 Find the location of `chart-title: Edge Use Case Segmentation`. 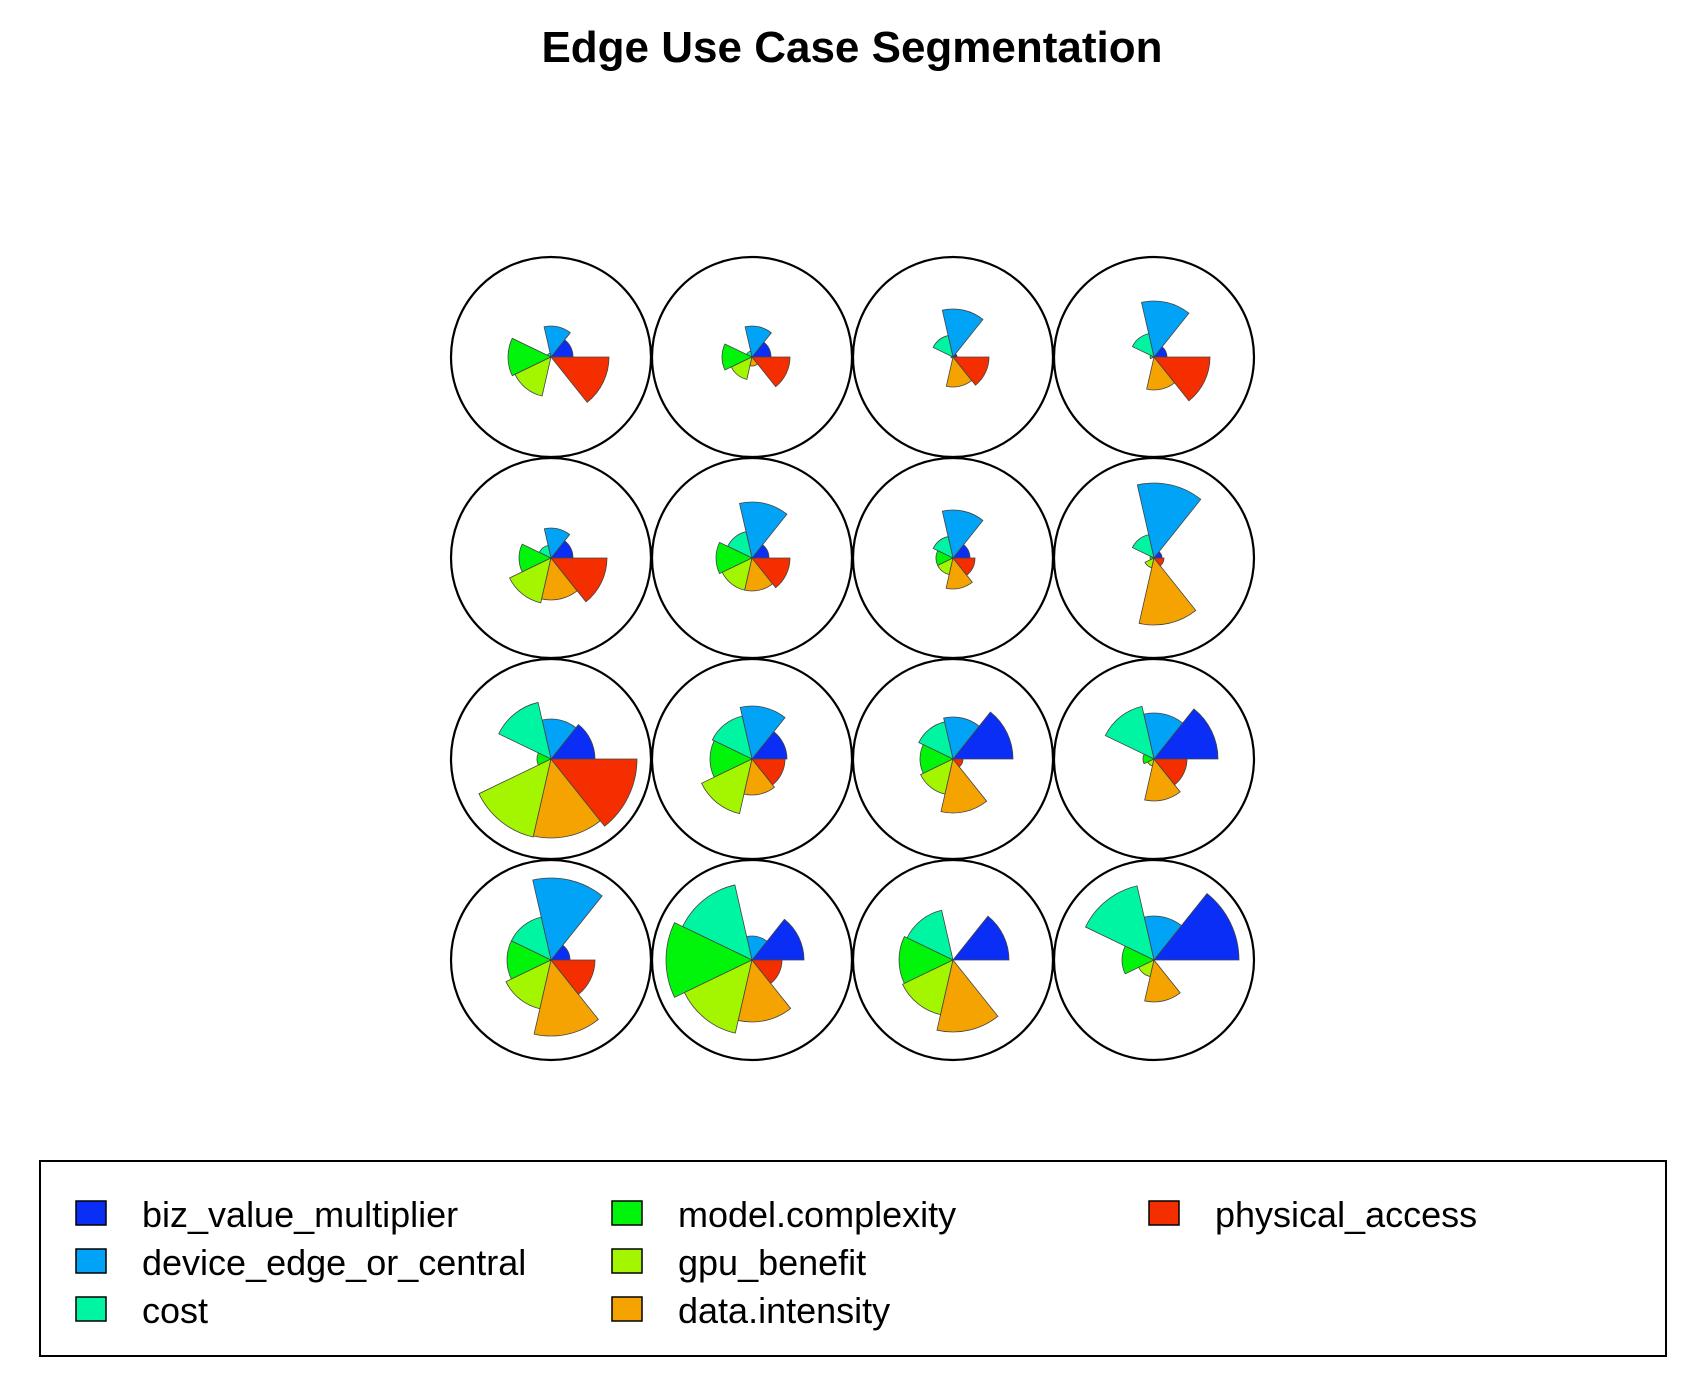

chart-title: Edge Use Case Segmentation is located at coordinates (851, 47).